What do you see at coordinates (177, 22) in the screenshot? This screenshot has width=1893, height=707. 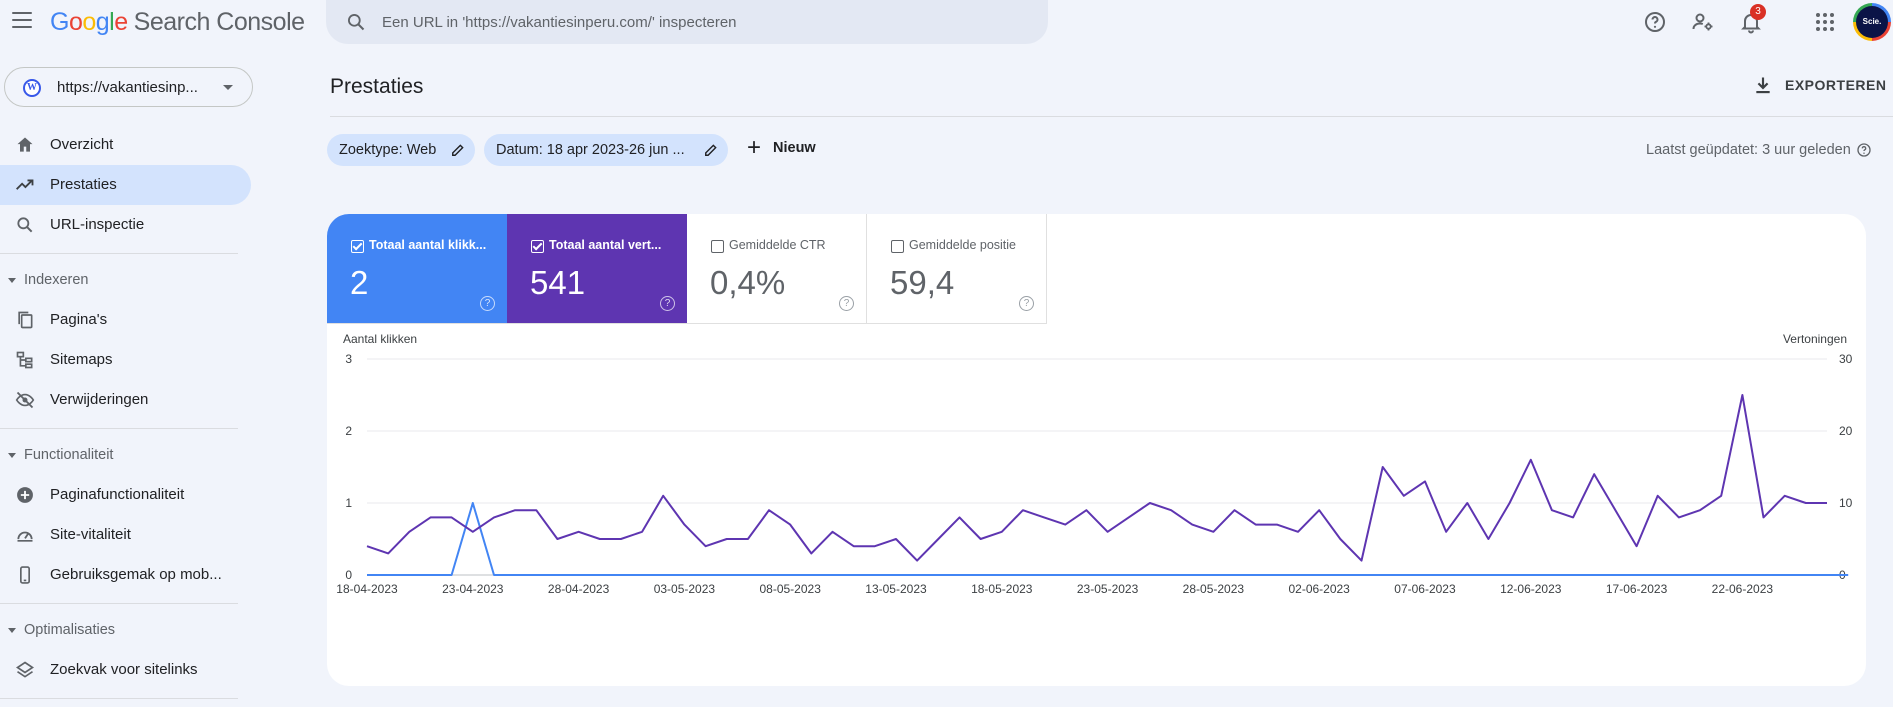 I see `search-console-logo: Google Search Console` at bounding box center [177, 22].